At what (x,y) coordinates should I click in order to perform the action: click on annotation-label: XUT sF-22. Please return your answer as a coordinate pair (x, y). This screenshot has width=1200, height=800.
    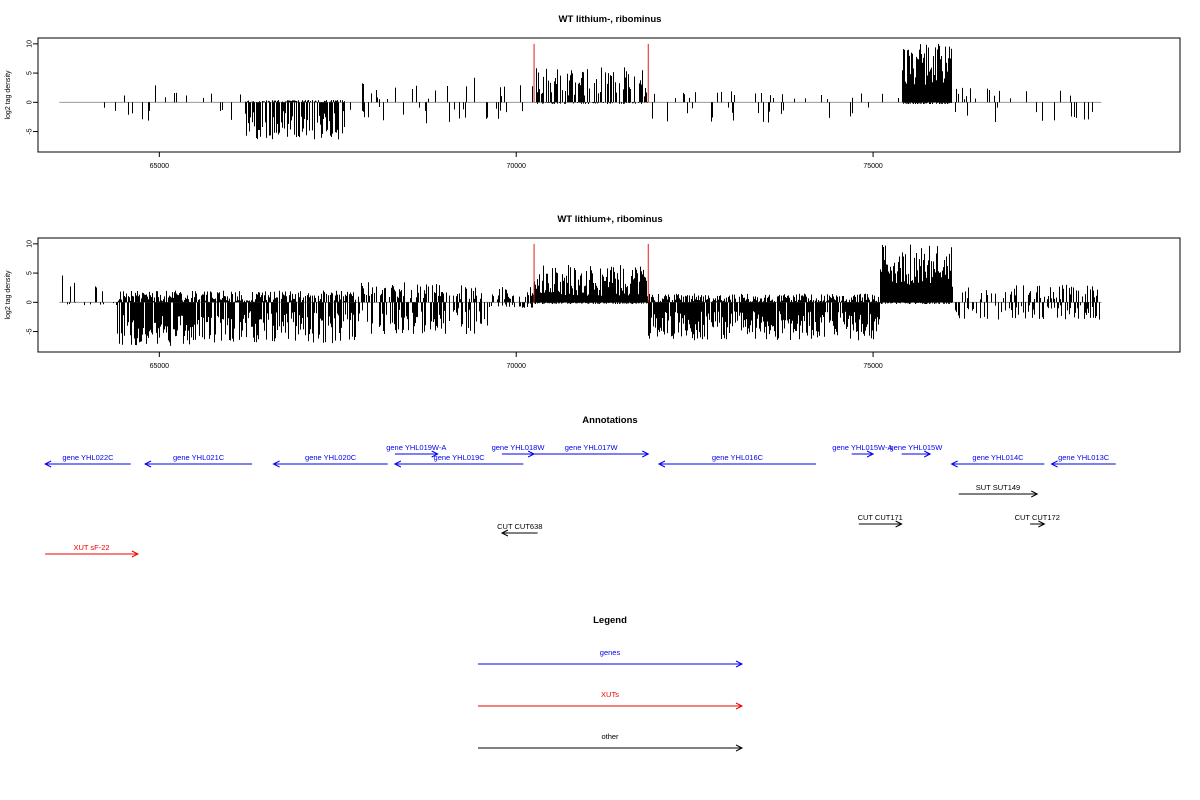
    Looking at the image, I should click on (91, 547).